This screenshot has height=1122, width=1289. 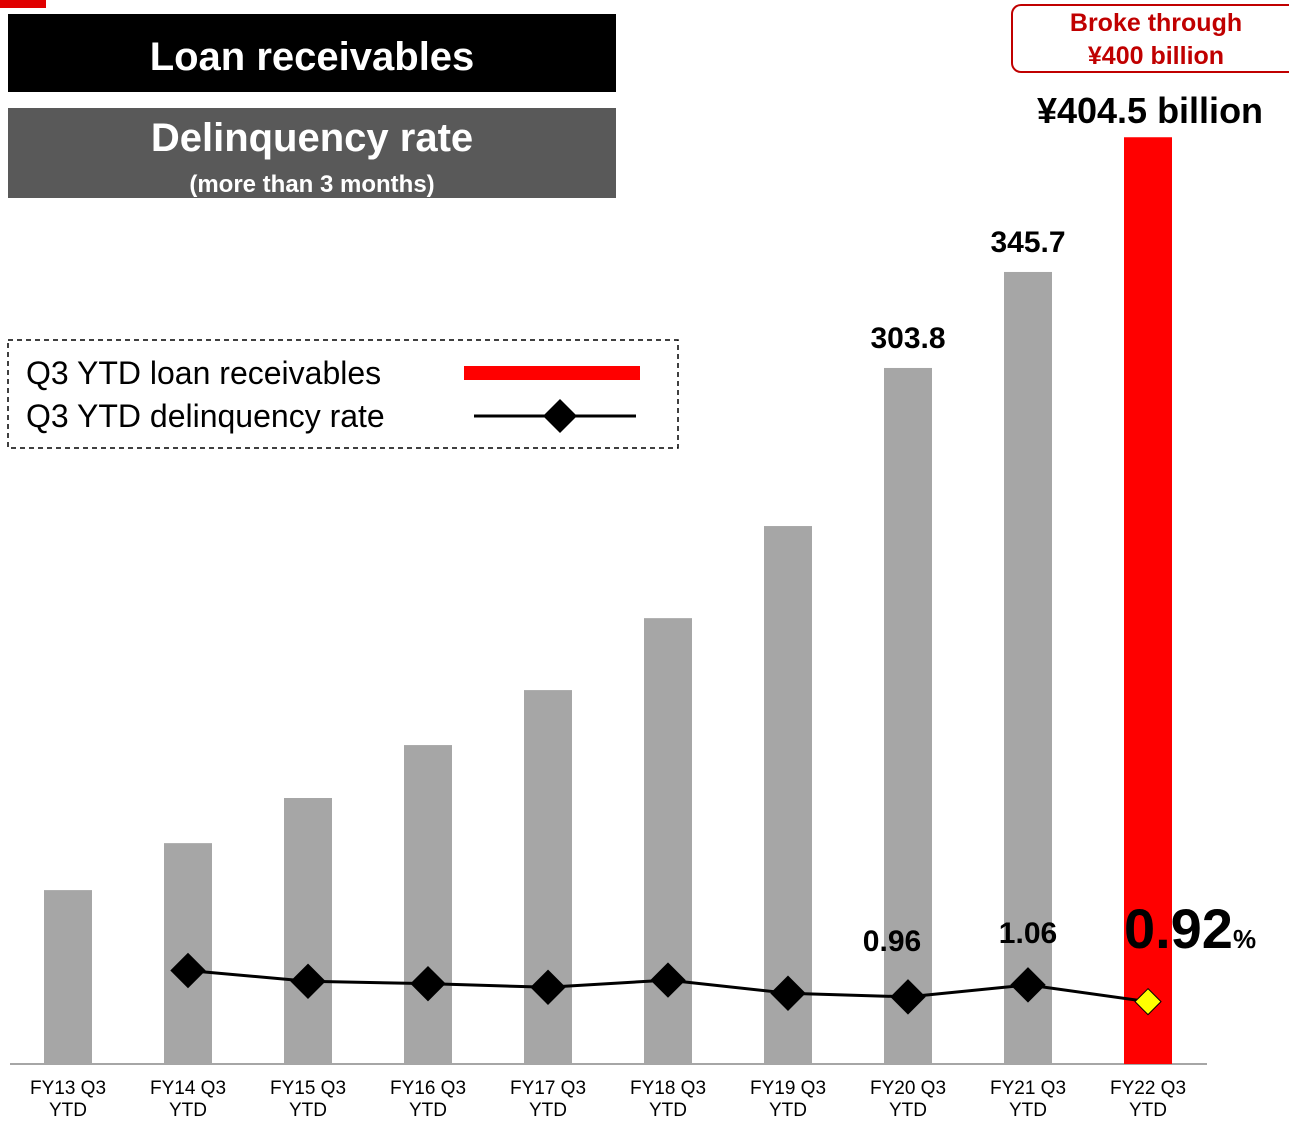 I want to click on x-tick-label: FY15 Q3 YTD, so click(x=308, y=1099).